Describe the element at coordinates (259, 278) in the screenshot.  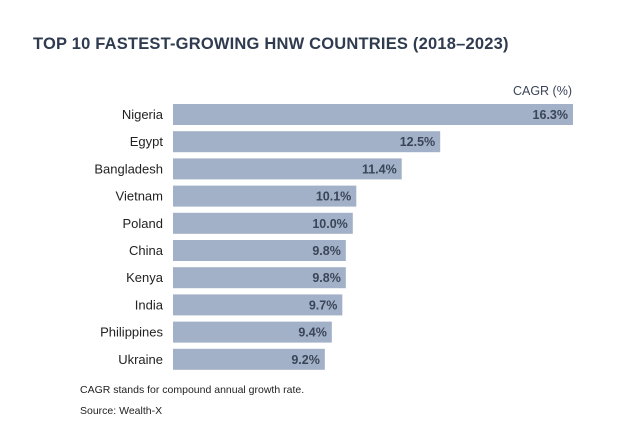
I see `bar-kenya` at that location.